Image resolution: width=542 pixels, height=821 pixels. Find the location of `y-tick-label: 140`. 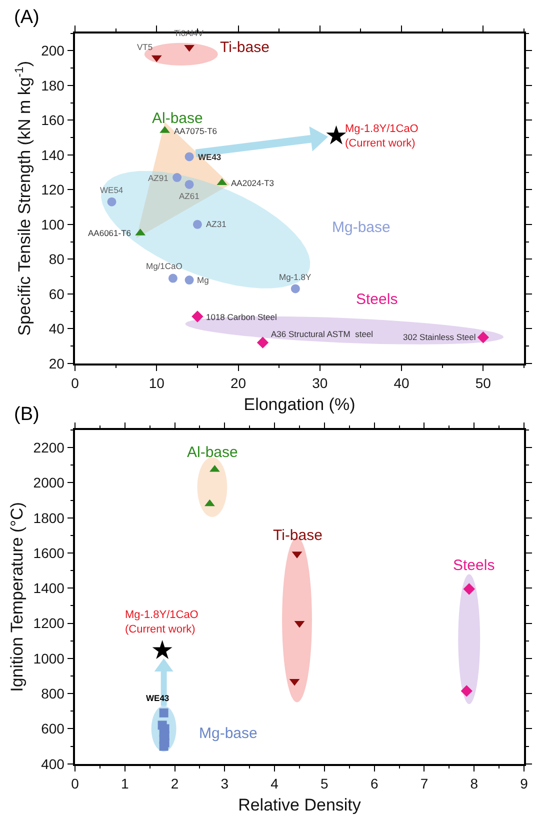

y-tick-label: 140 is located at coordinates (53, 154).